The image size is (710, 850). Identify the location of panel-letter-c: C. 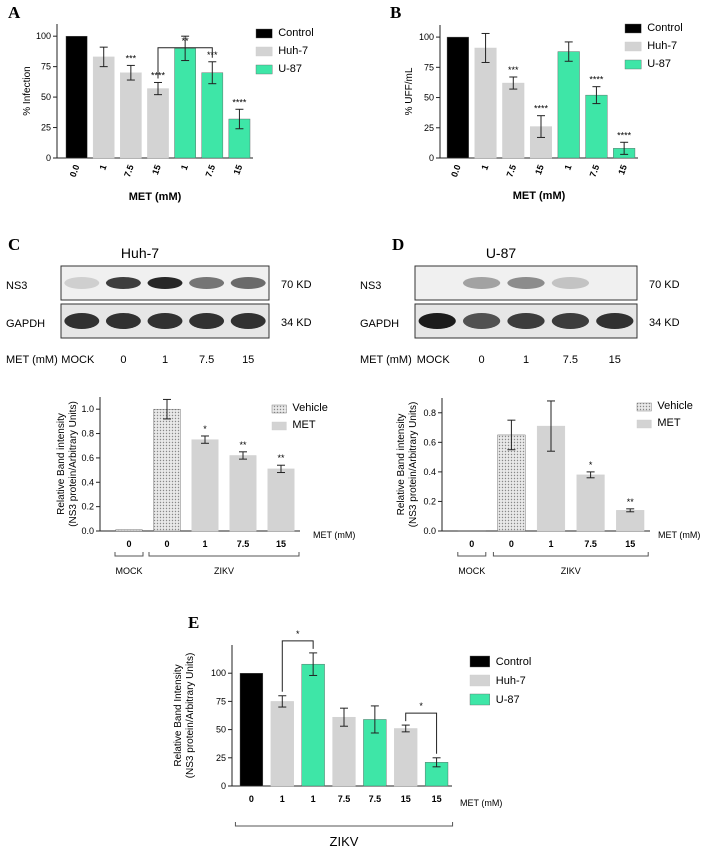
(14, 244).